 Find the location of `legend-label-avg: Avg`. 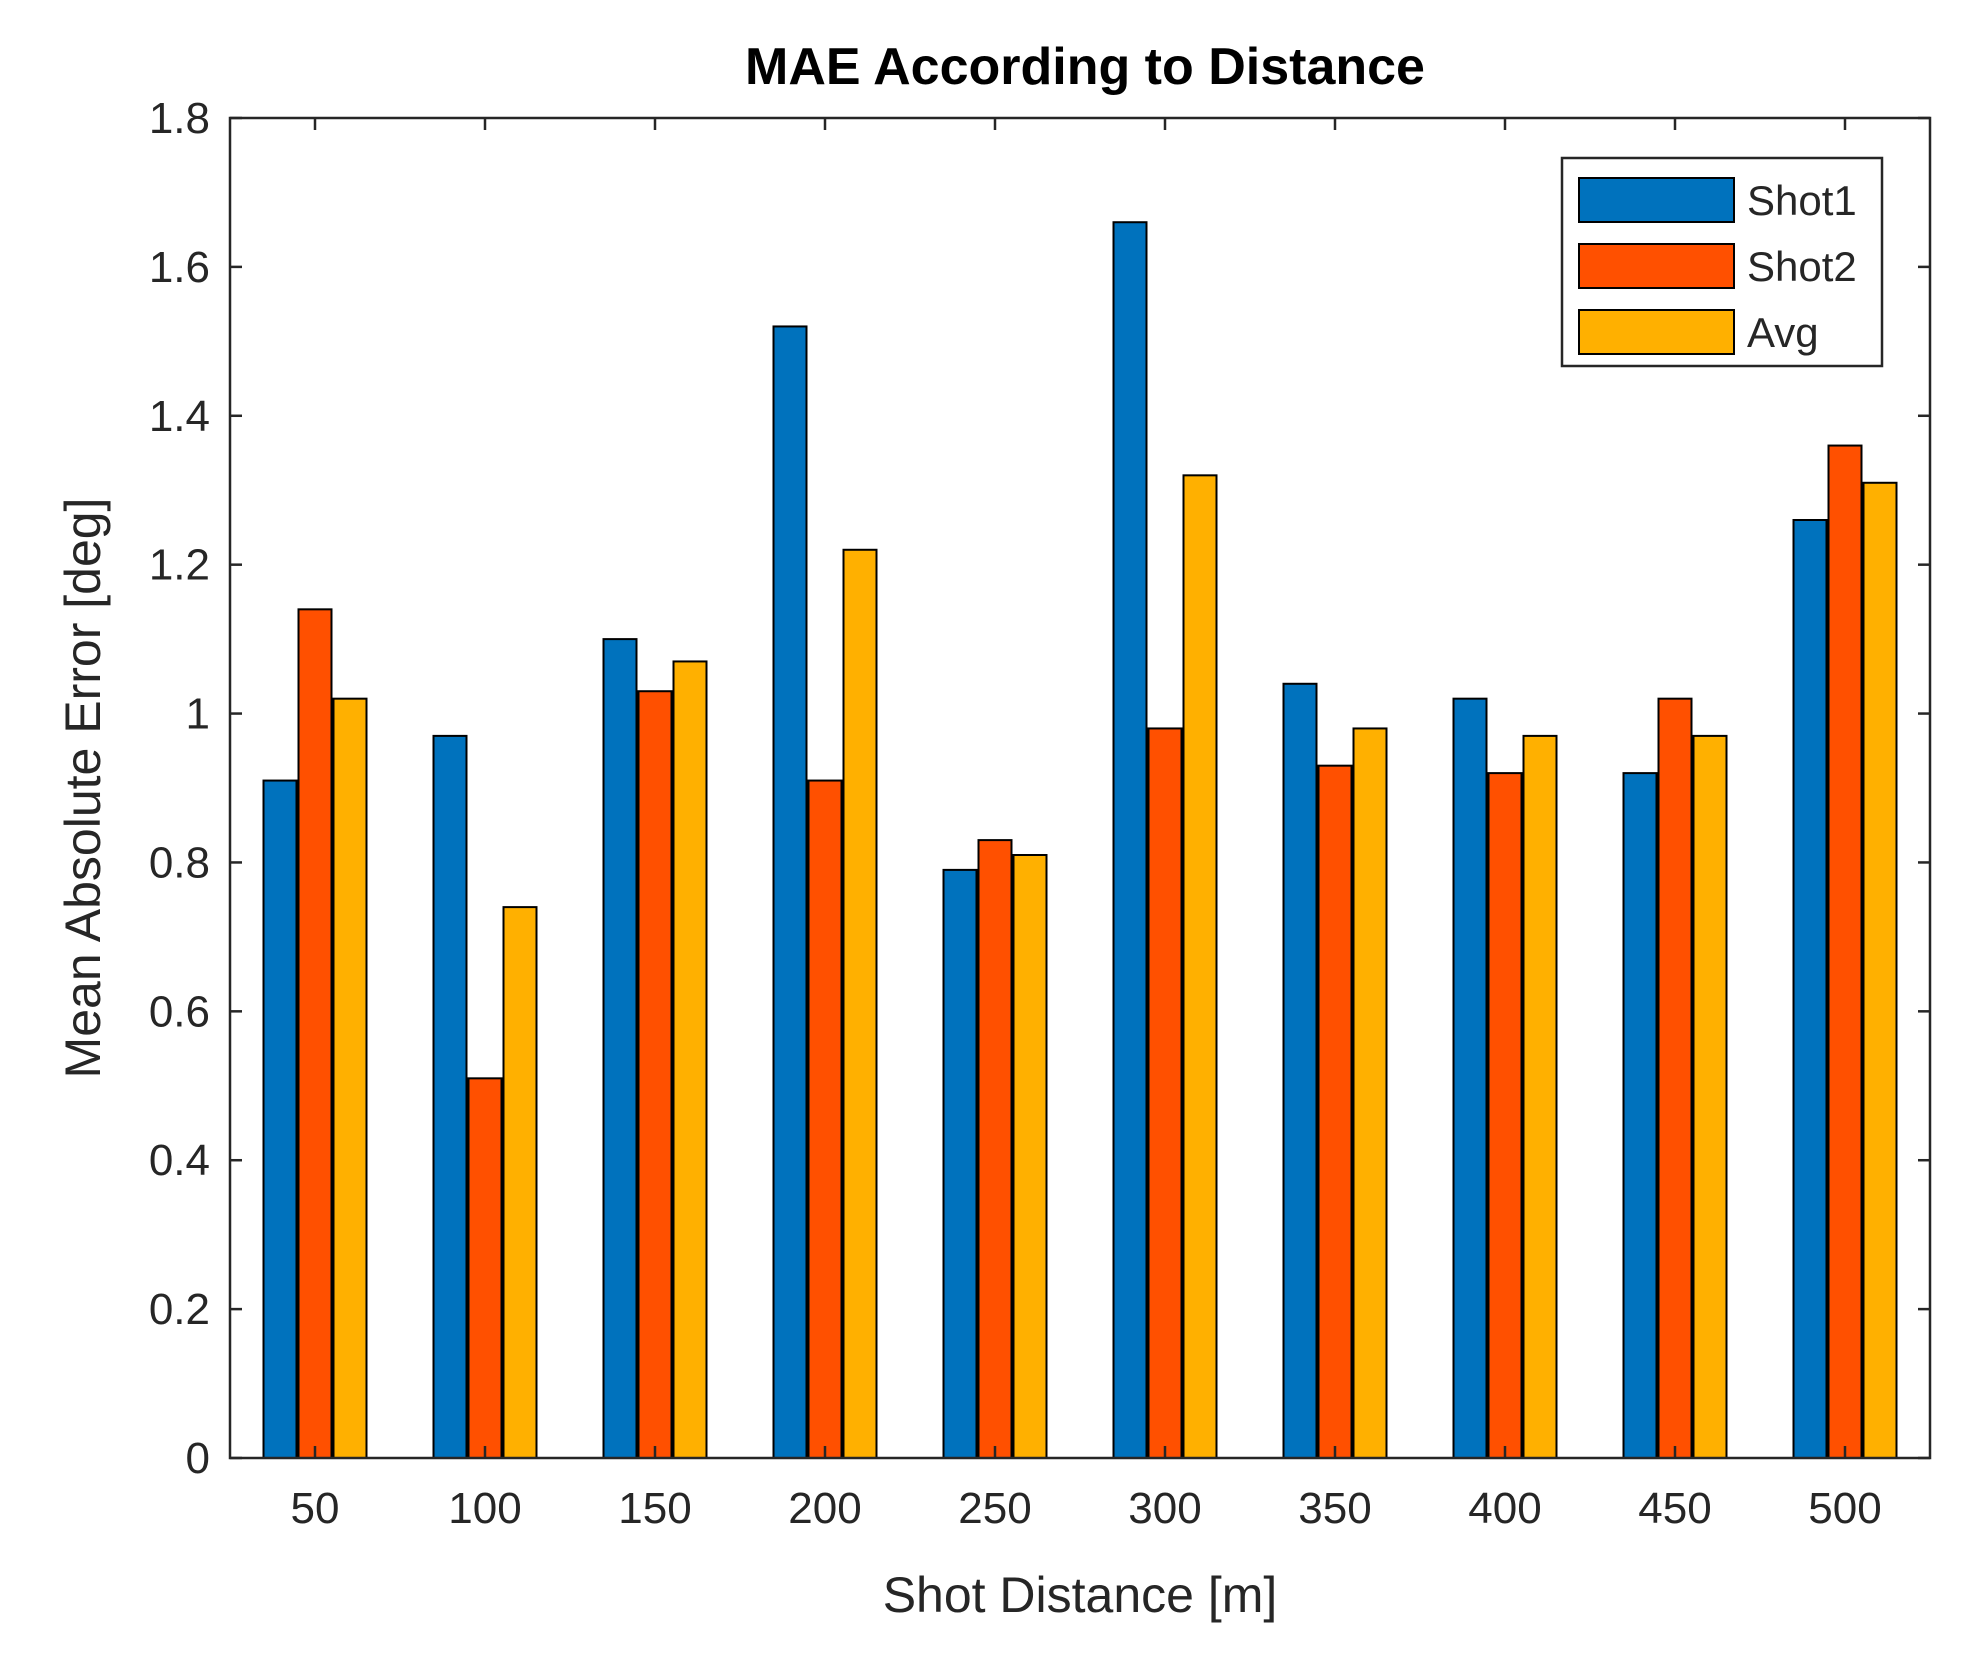

legend-label-avg: Avg is located at coordinates (1783, 332).